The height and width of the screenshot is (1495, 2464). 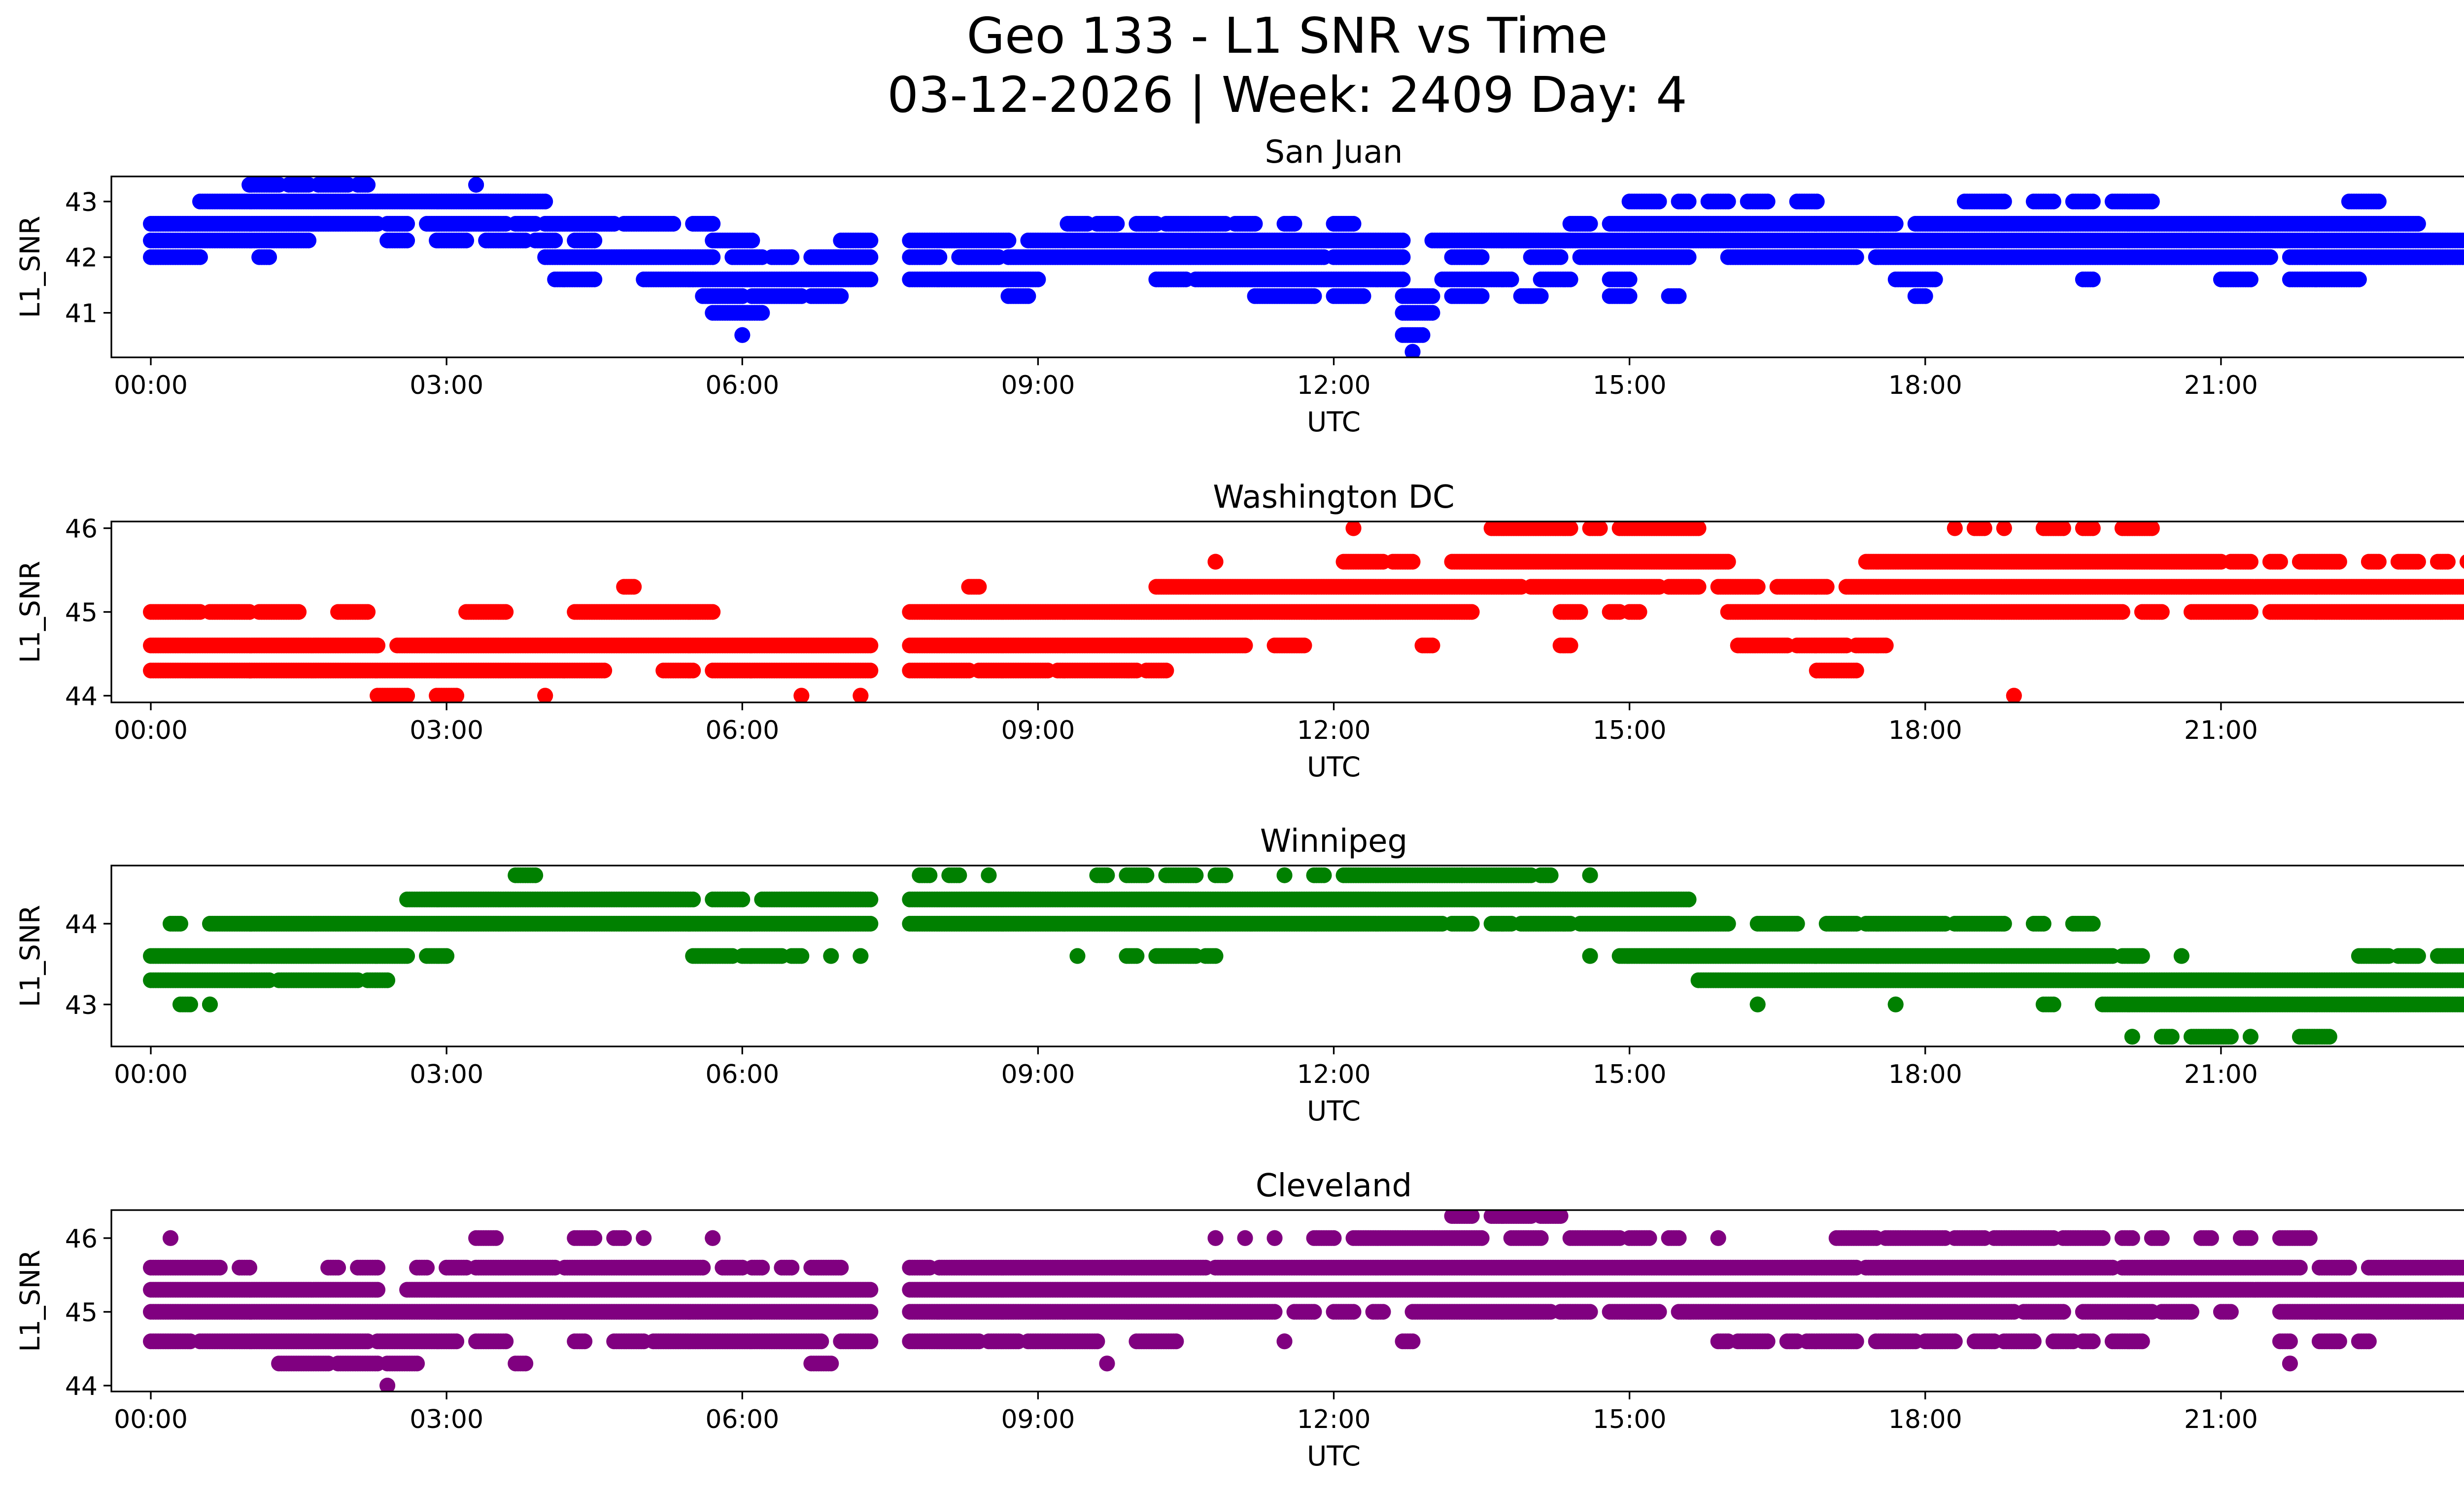 What do you see at coordinates (1925, 385) in the screenshot?
I see `x-tick-label: 18:00` at bounding box center [1925, 385].